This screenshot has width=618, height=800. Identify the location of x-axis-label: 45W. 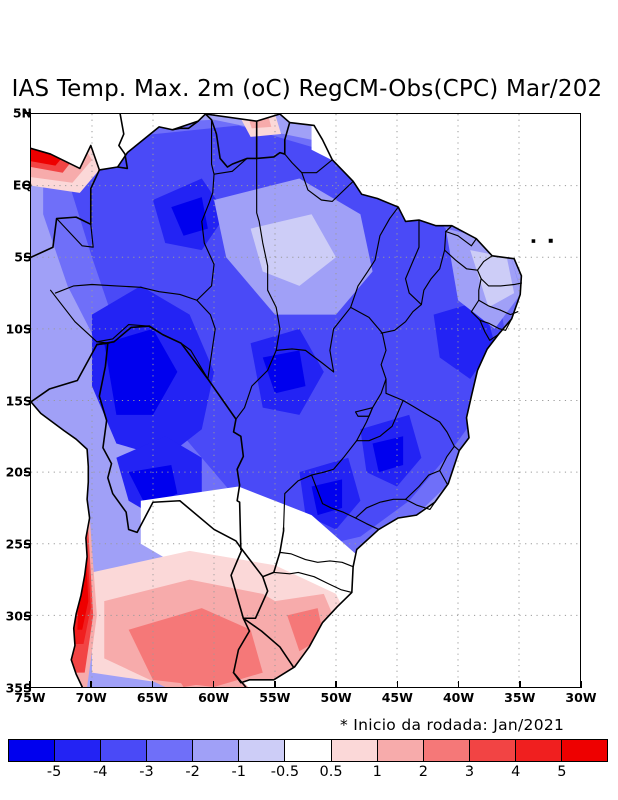
(397, 697).